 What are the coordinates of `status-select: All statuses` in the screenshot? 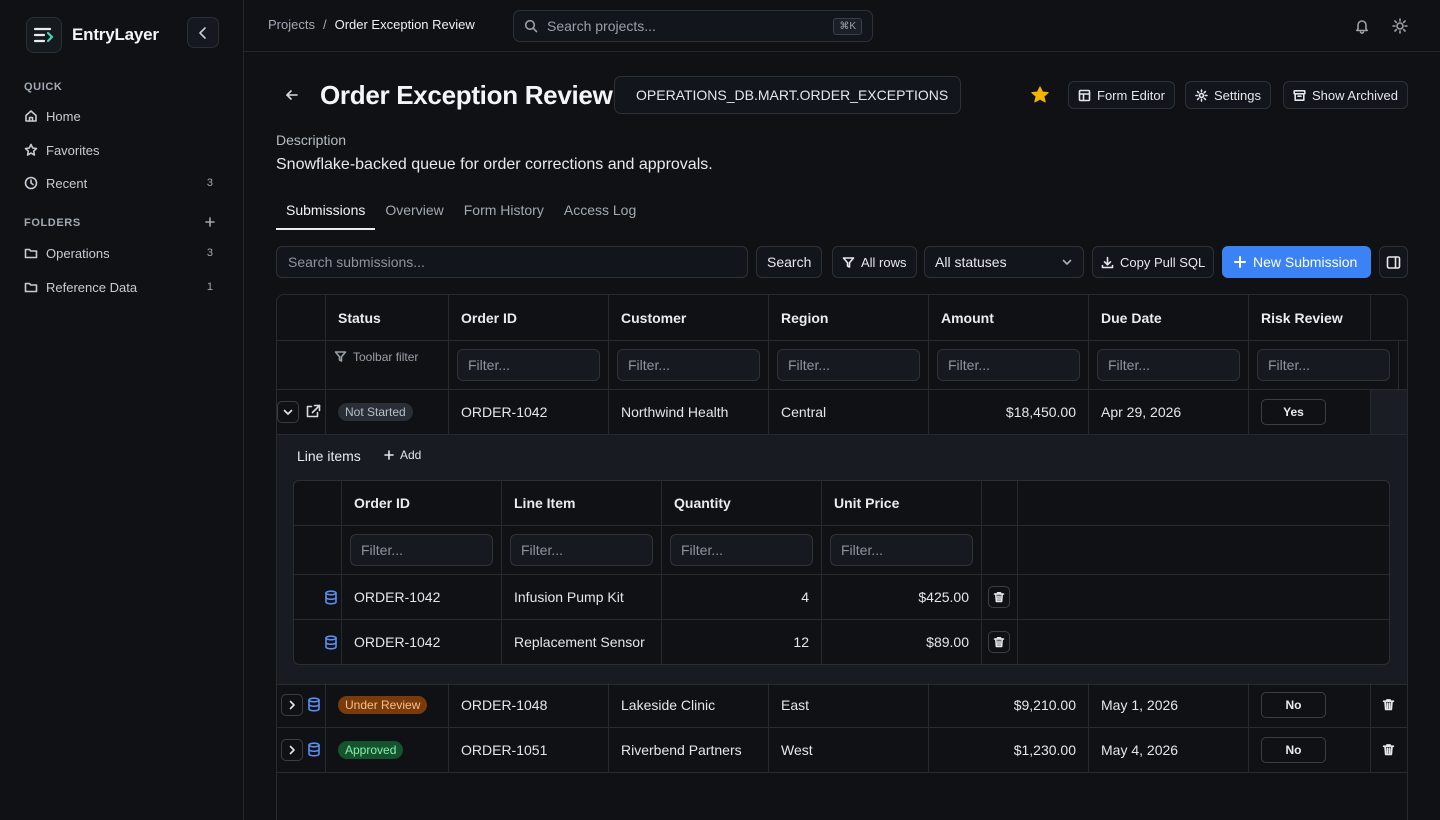 It's located at (1004, 262).